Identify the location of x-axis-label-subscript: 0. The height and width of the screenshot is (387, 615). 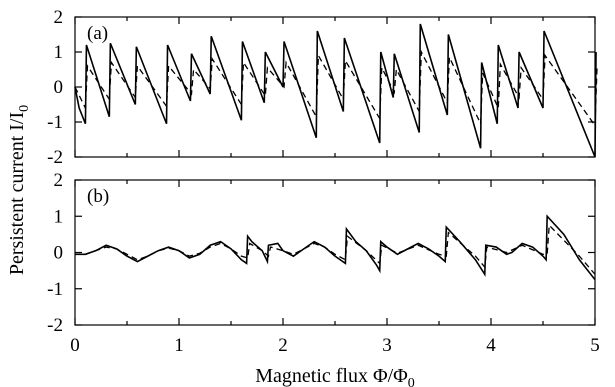
(411, 381).